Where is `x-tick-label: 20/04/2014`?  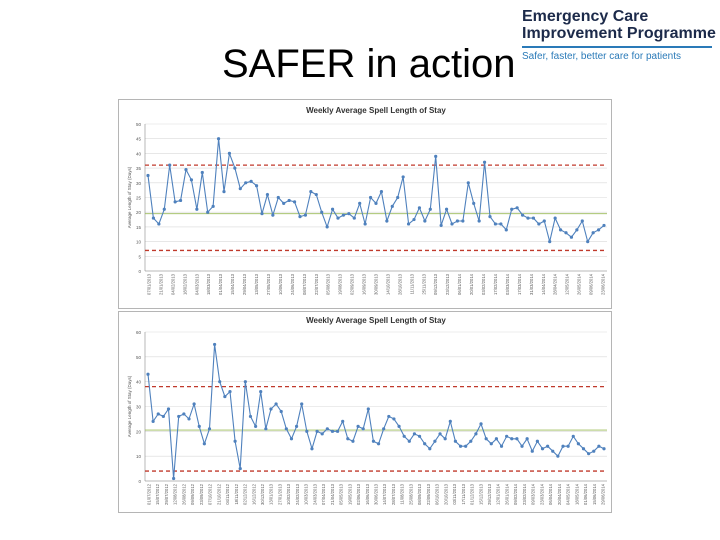 x-tick-label: 20/04/2014 is located at coordinates (559, 494).